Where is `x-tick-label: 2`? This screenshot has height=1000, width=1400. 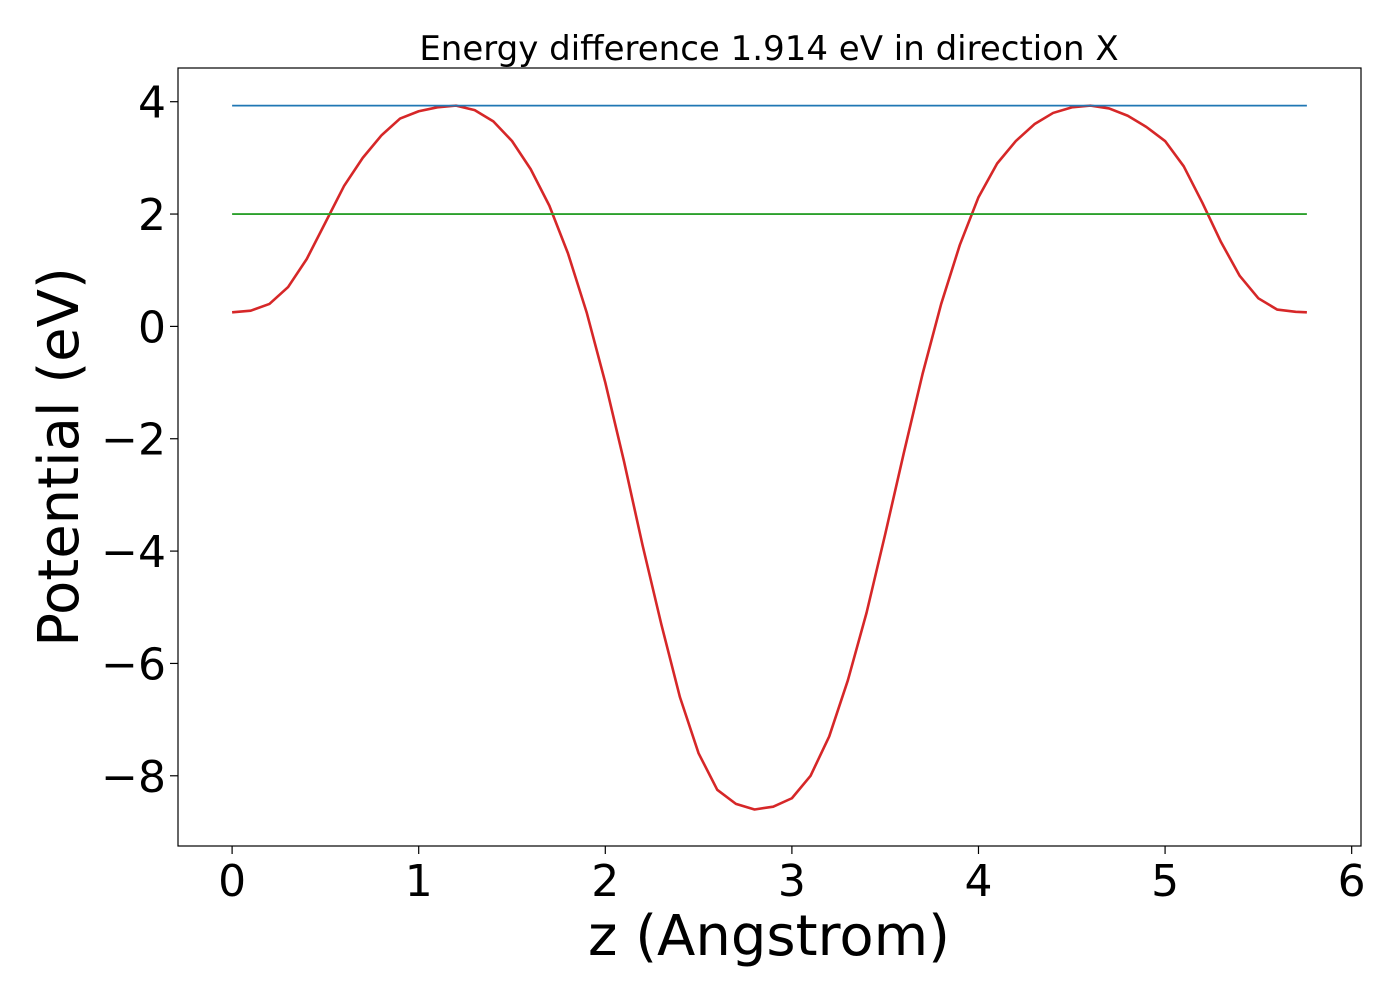
x-tick-label: 2 is located at coordinates (605, 881).